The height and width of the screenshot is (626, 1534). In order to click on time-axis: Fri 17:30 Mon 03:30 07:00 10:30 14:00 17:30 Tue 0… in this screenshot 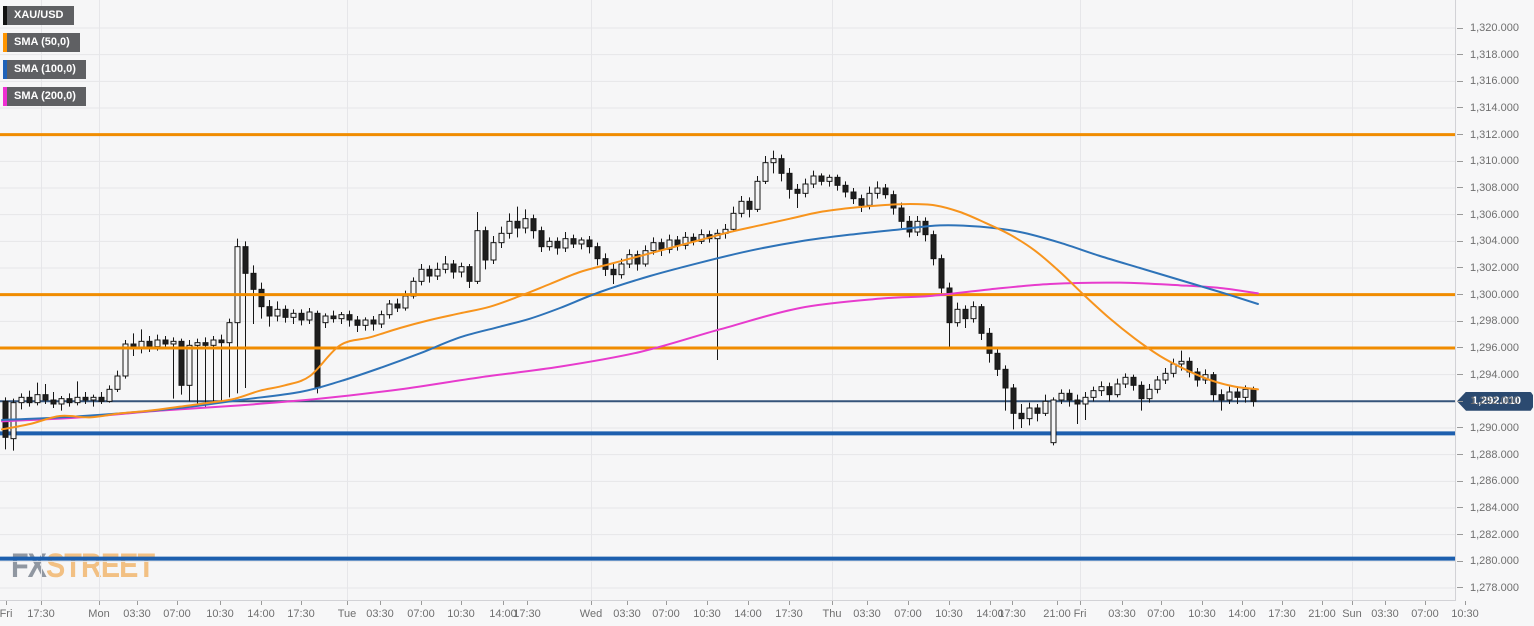, I will do `click(767, 613)`.